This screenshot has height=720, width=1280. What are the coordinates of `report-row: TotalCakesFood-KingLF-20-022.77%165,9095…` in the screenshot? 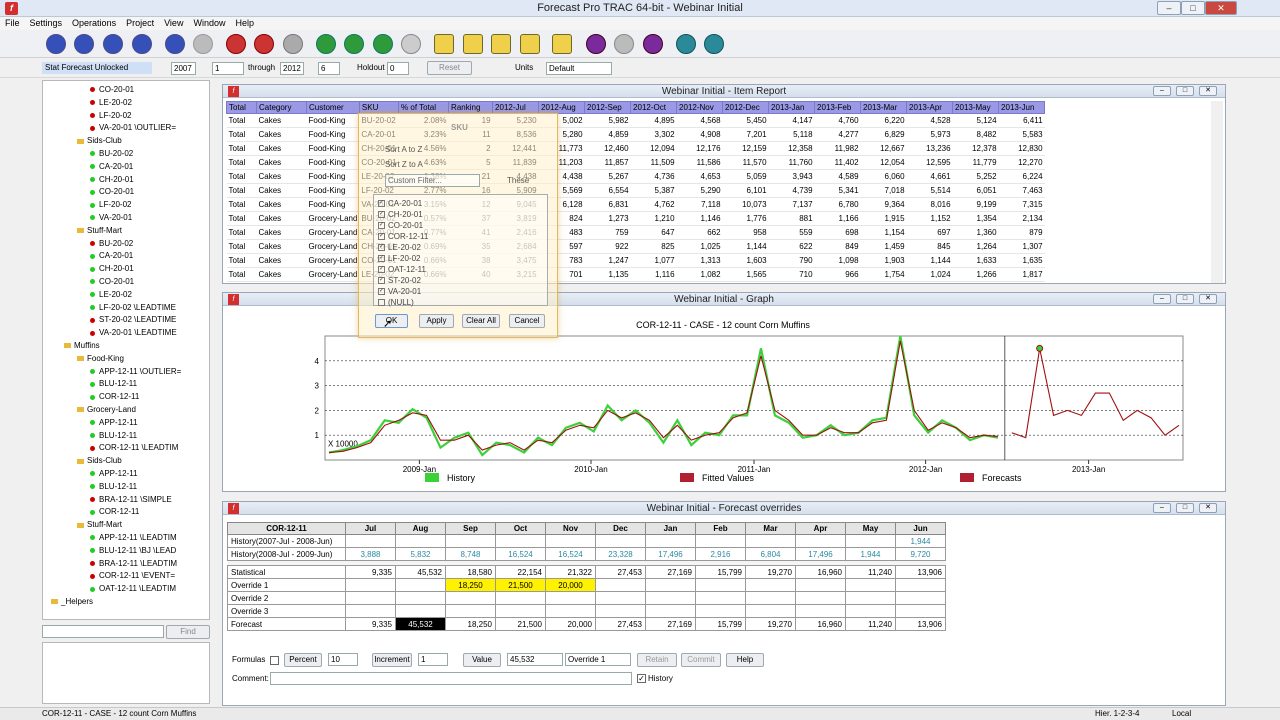 It's located at (635, 190).